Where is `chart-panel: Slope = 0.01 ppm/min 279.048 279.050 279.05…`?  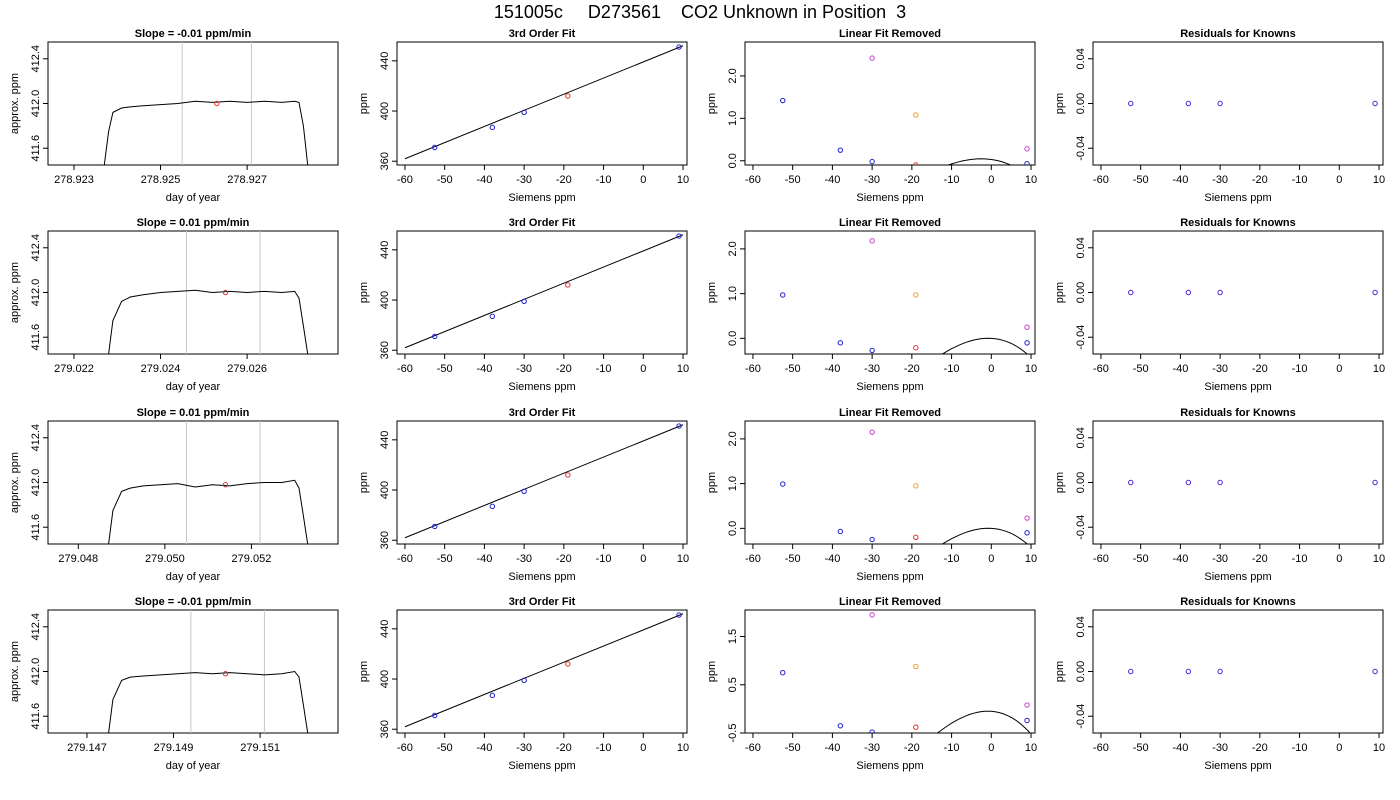
chart-panel: Slope = 0.01 ppm/min 279.048 279.050 279.05… is located at coordinates (174, 495).